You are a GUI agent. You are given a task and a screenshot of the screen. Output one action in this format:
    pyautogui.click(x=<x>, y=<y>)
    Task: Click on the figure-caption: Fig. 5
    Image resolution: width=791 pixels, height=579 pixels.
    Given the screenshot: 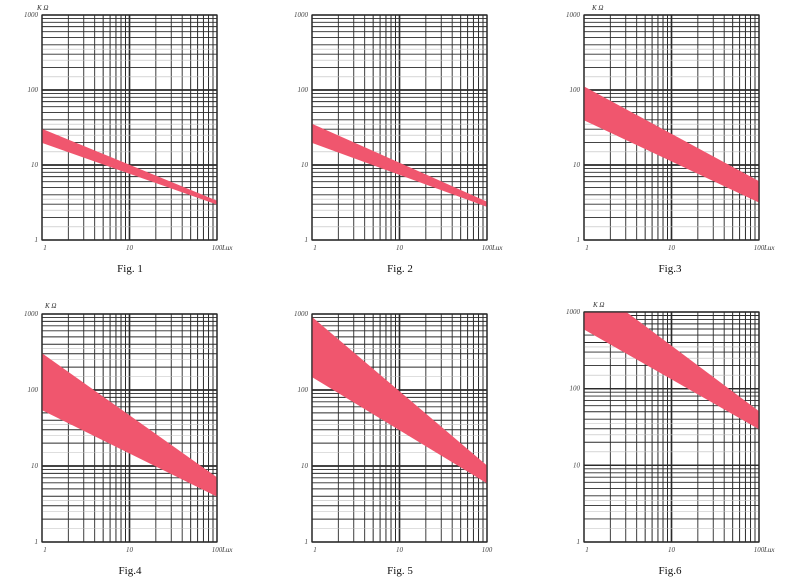 What is the action you would take?
    pyautogui.click(x=400, y=571)
    